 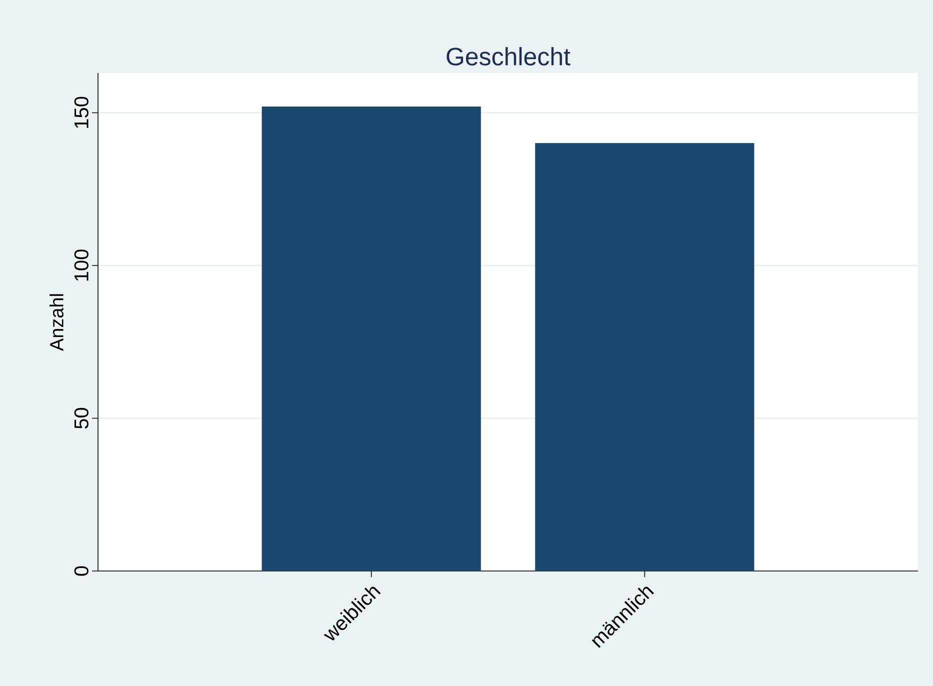 I want to click on y-tick-label: 0, so click(x=81, y=571).